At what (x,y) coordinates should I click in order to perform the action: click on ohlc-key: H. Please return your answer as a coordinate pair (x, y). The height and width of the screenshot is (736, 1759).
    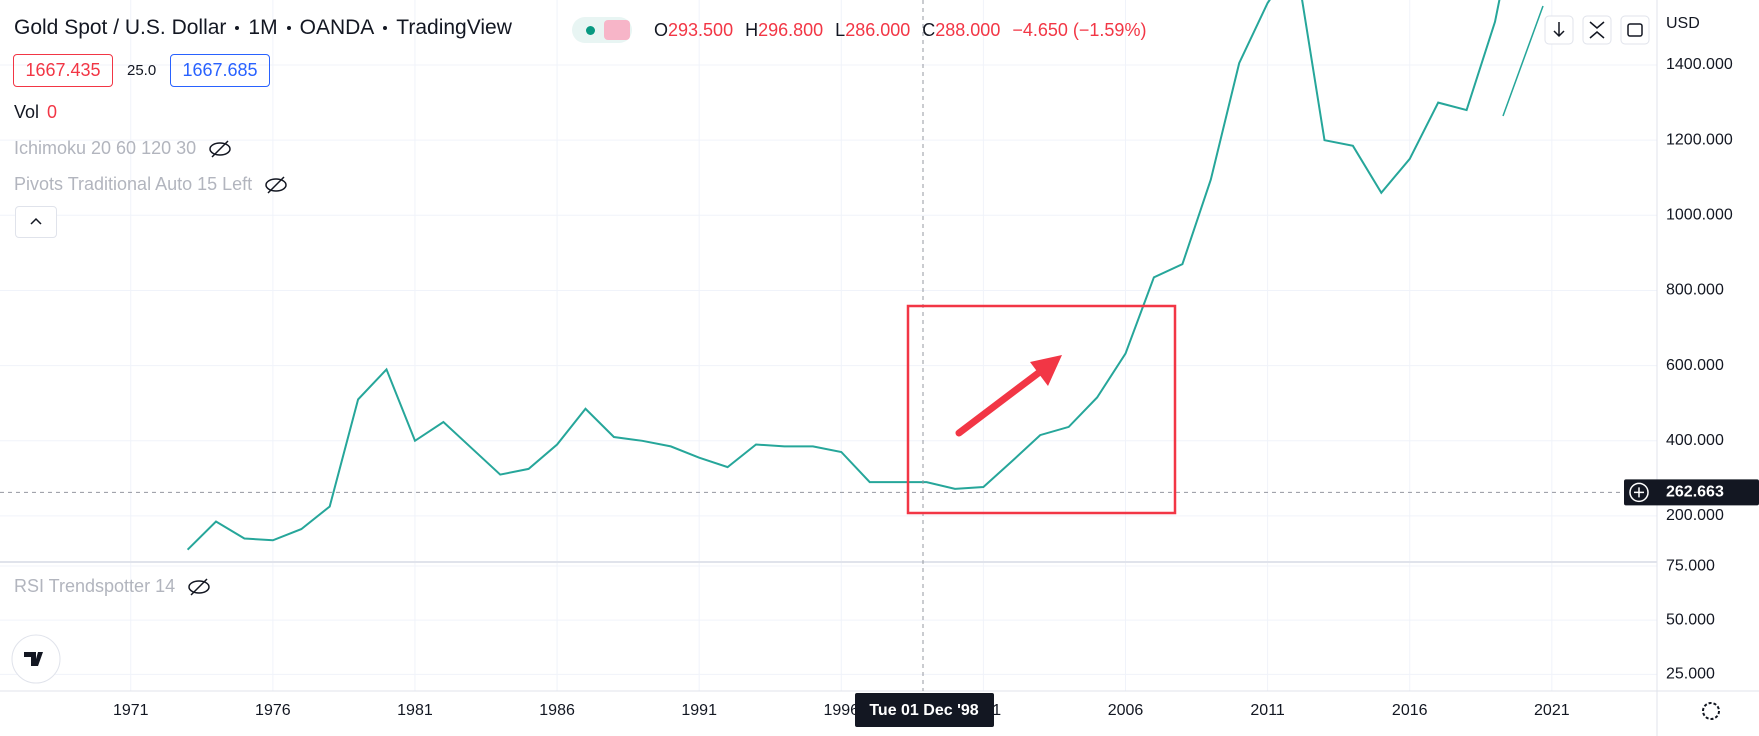
    Looking at the image, I should click on (752, 30).